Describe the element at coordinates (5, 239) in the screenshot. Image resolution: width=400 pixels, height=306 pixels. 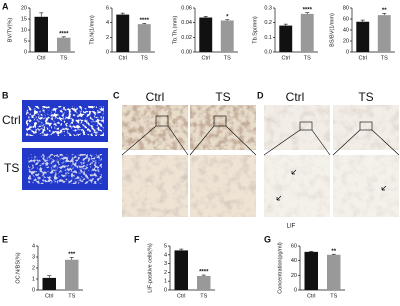
I see `panel-label: E` at that location.